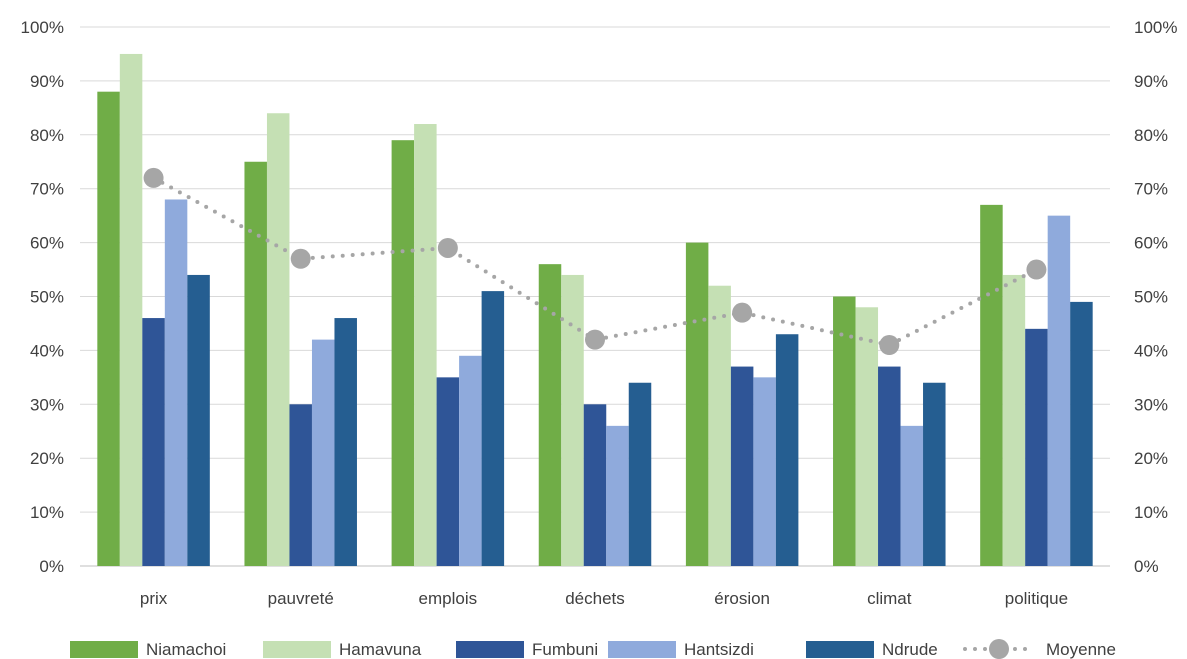 This screenshot has width=1187, height=659. I want to click on legend-label: Moyenne, so click(1081, 649).